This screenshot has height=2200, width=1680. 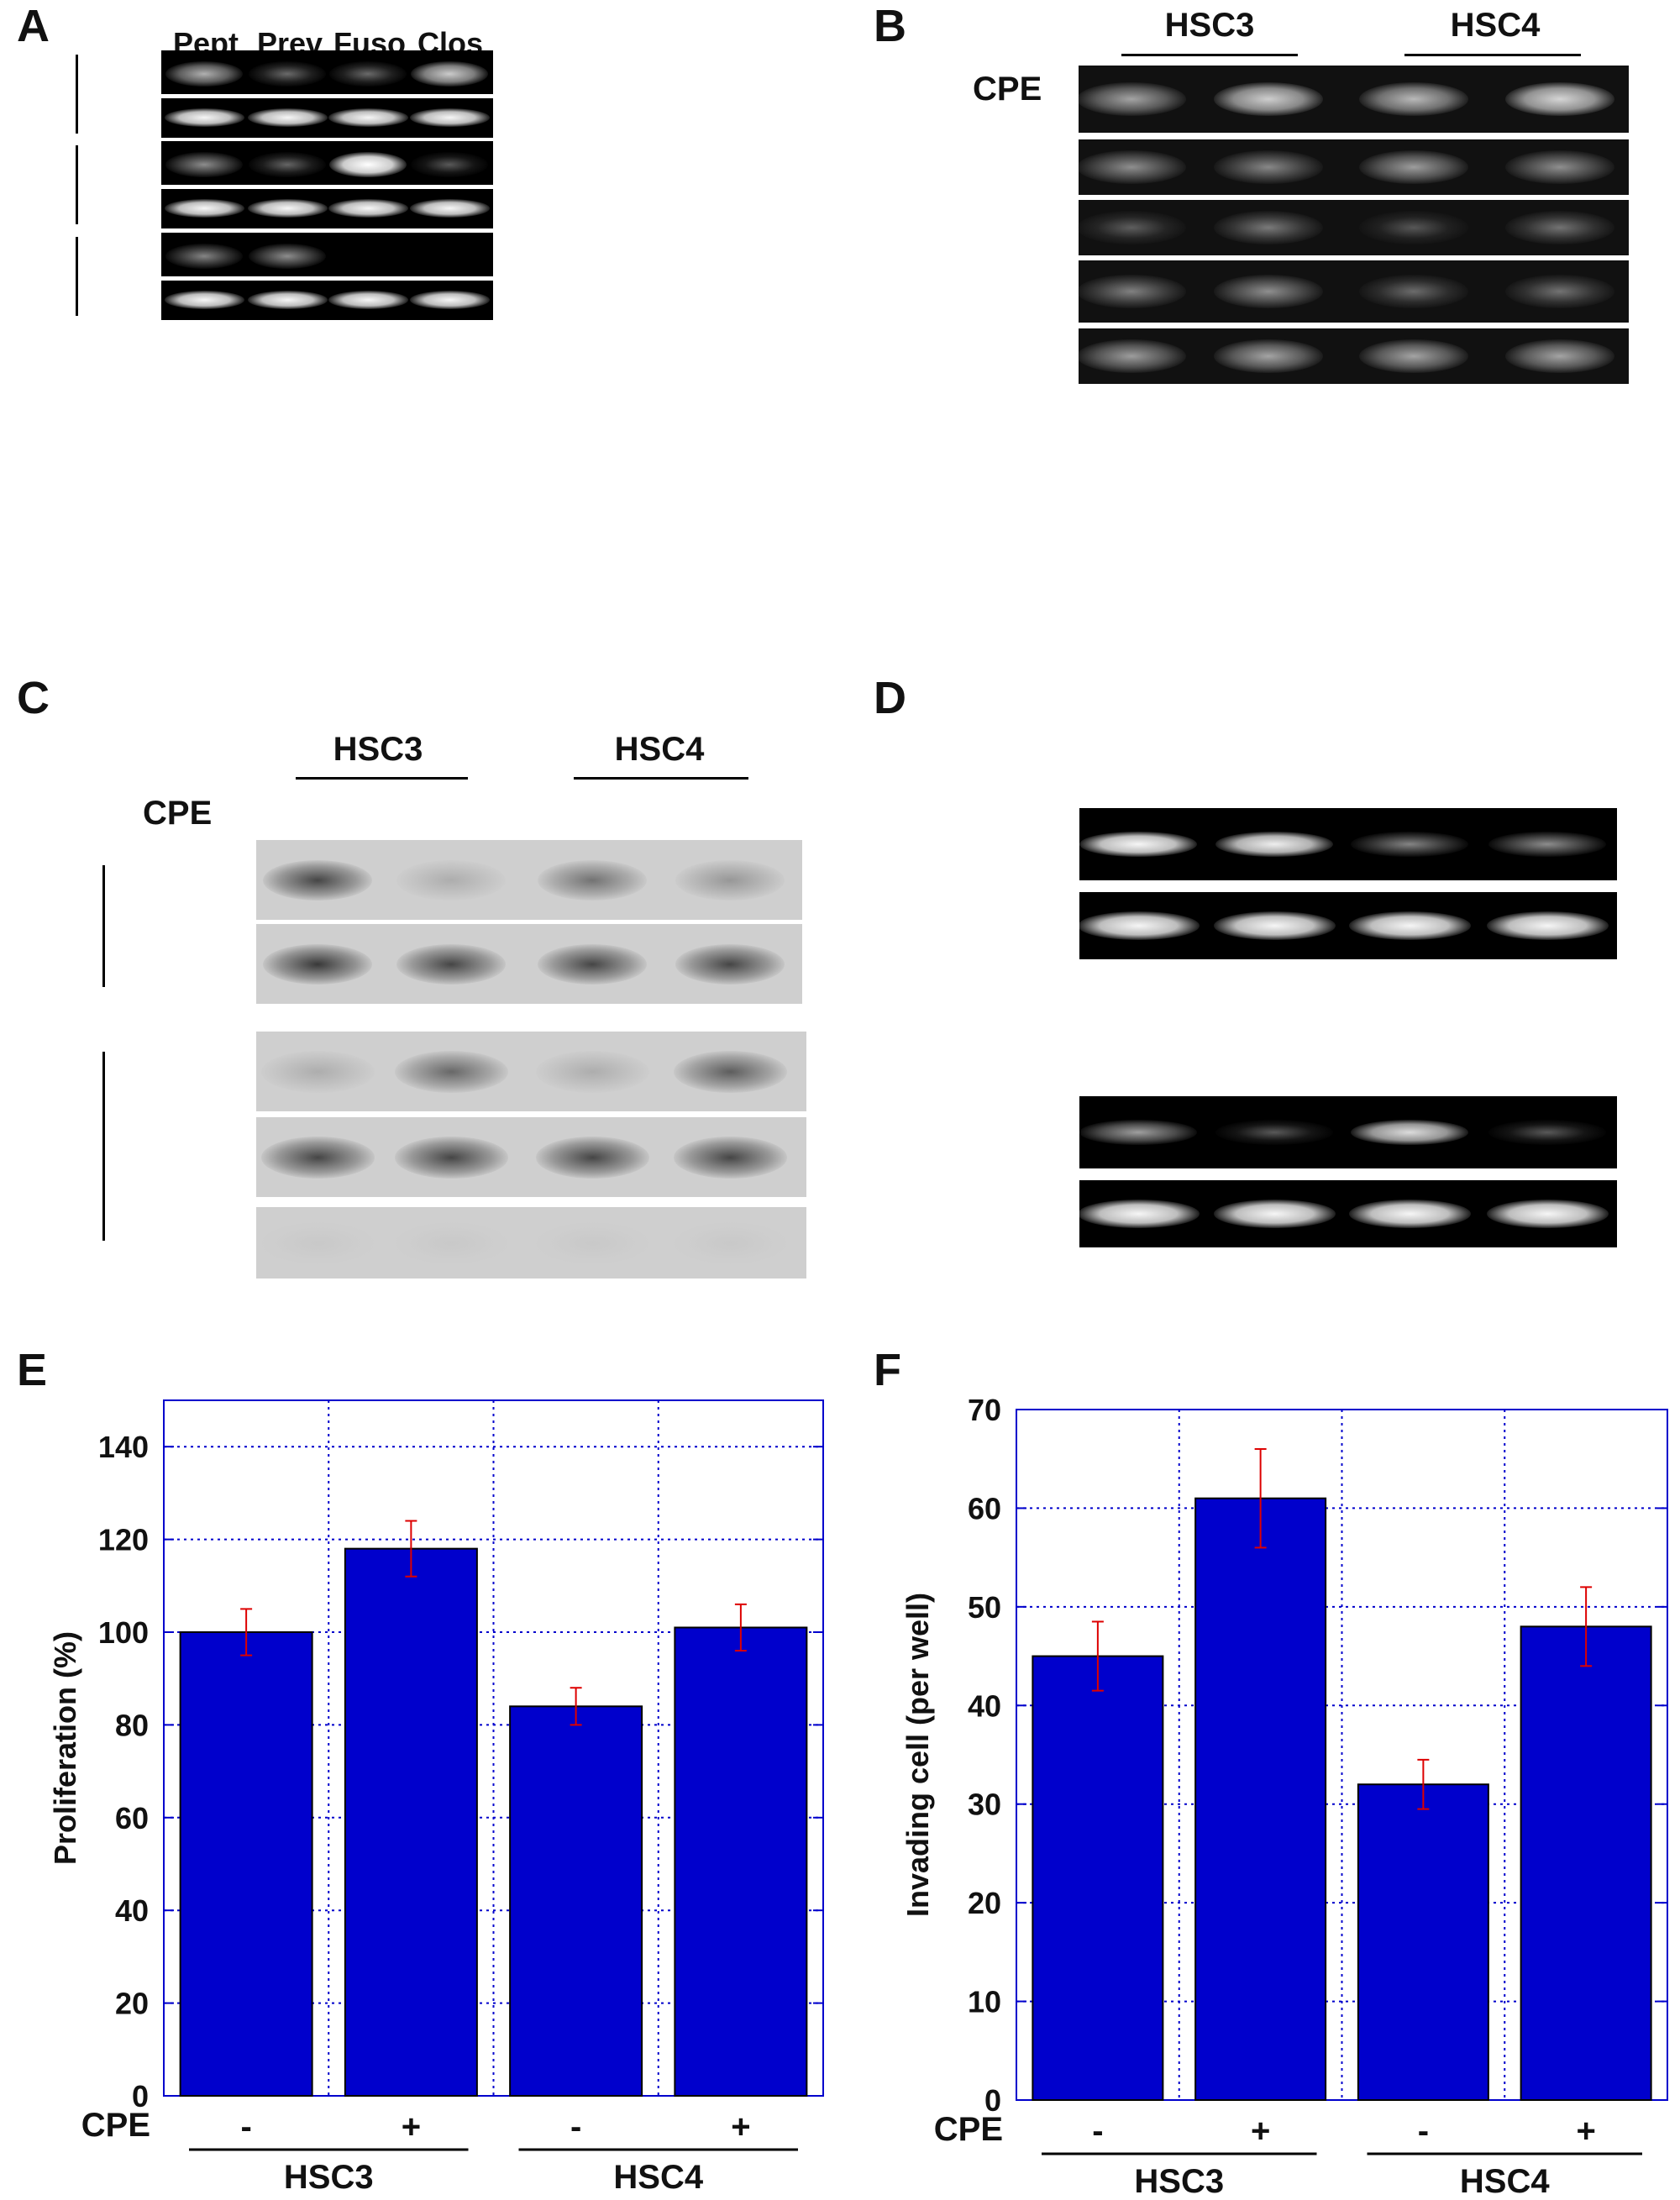 I want to click on nuclear-bracket, so click(x=103, y=1146).